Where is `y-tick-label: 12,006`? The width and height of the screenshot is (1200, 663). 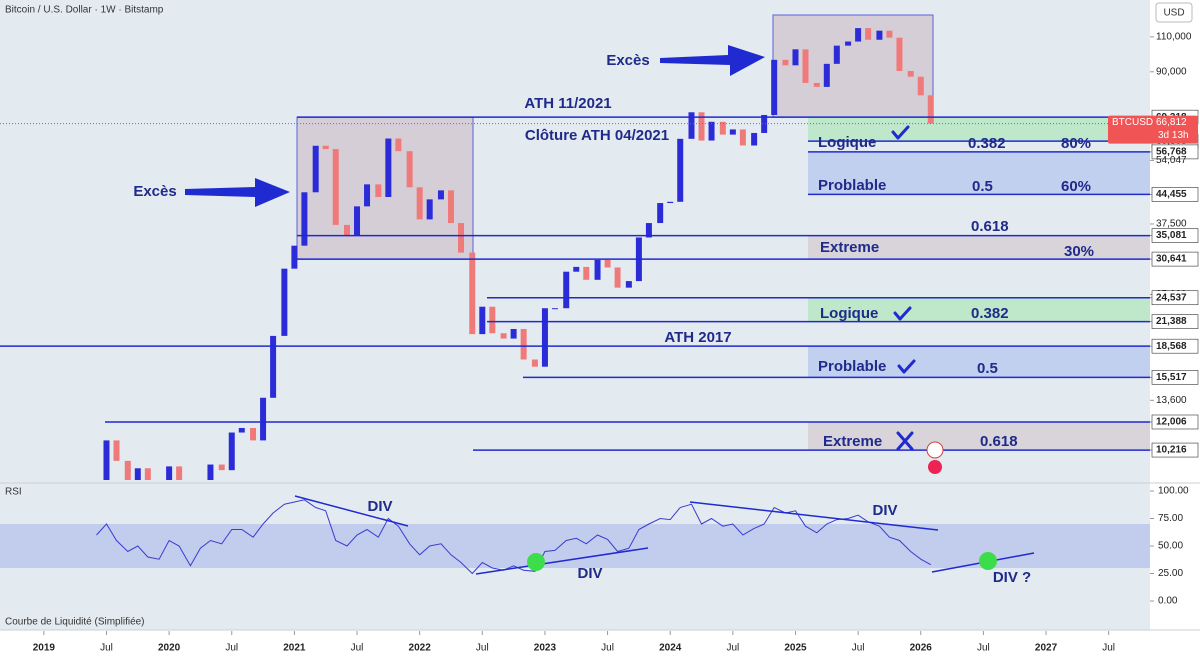 y-tick-label: 12,006 is located at coordinates (1171, 422).